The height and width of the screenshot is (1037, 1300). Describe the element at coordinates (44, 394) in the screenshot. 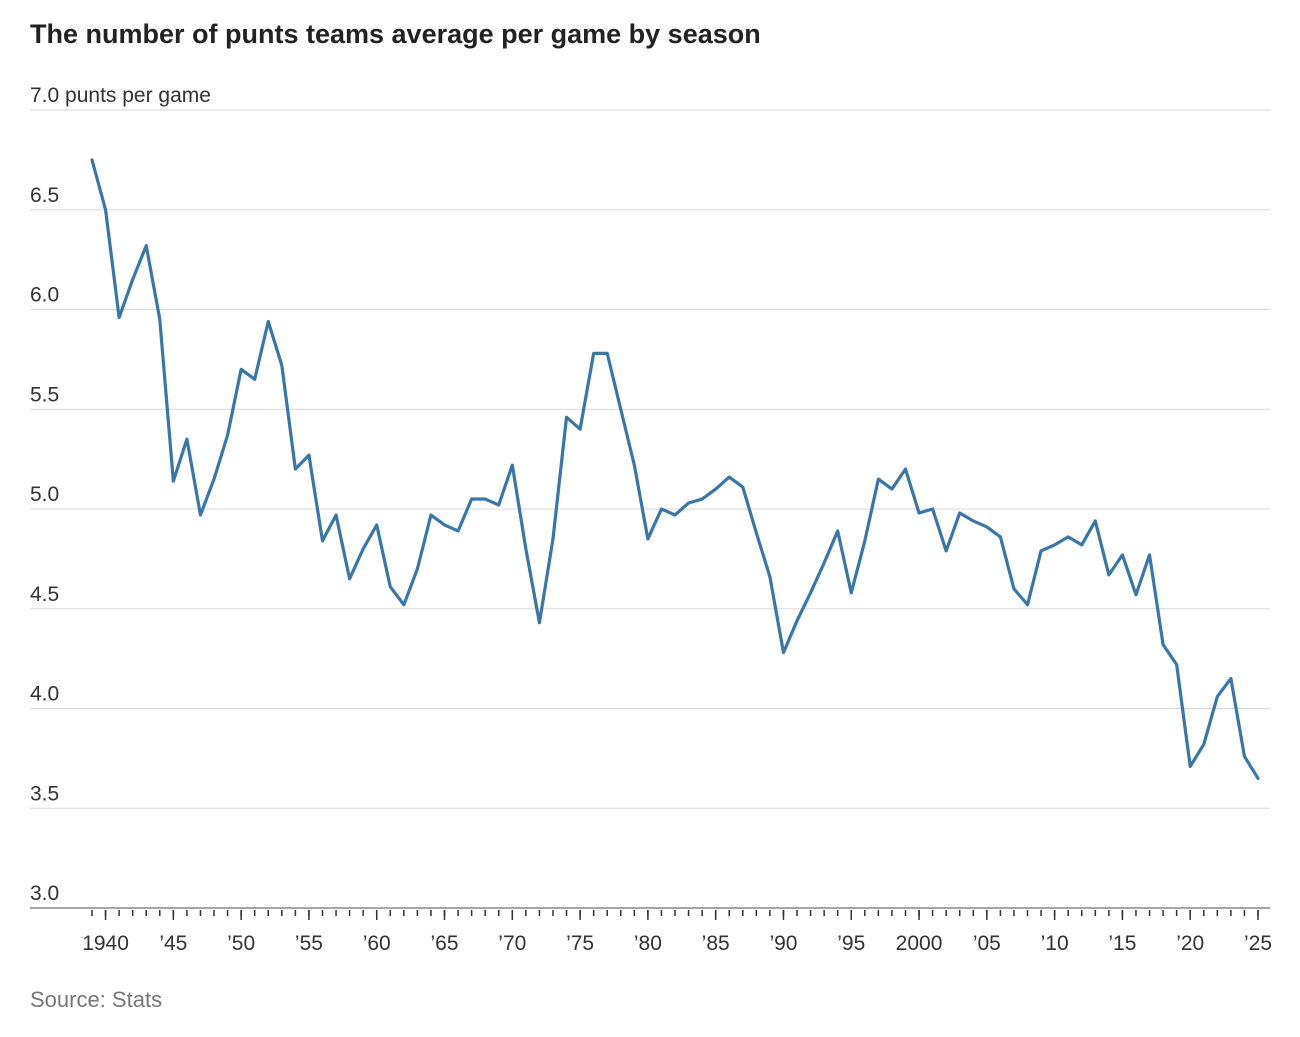

I see `y-tick-label: 5.5` at that location.